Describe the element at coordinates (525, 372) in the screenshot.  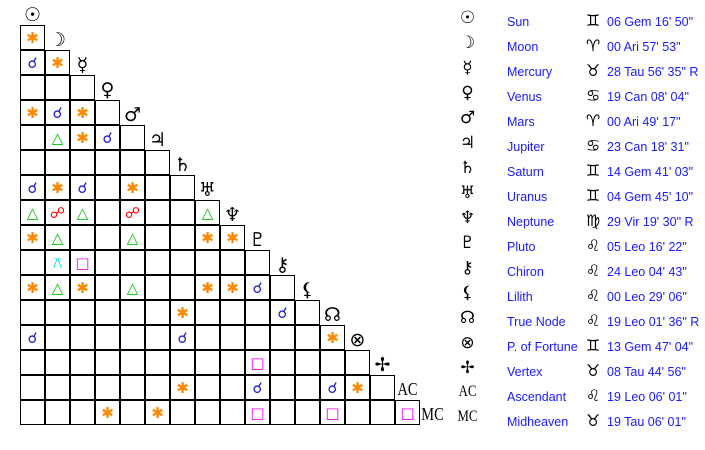
I see `planet-name: Vertex` at that location.